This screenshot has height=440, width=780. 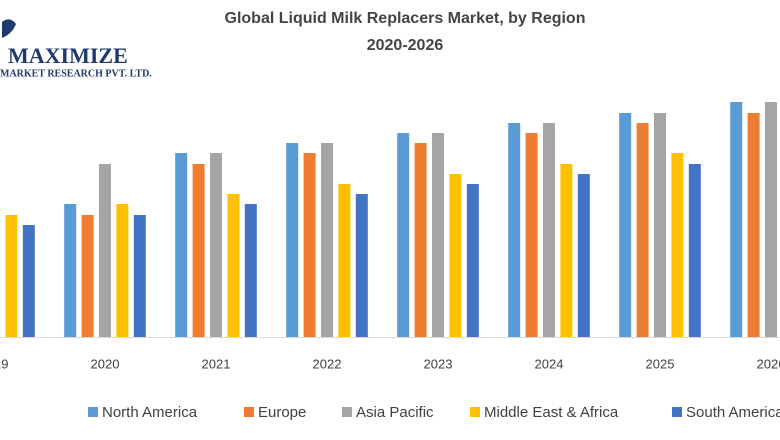 What do you see at coordinates (282, 412) in the screenshot?
I see `legend-label: Europe` at bounding box center [282, 412].